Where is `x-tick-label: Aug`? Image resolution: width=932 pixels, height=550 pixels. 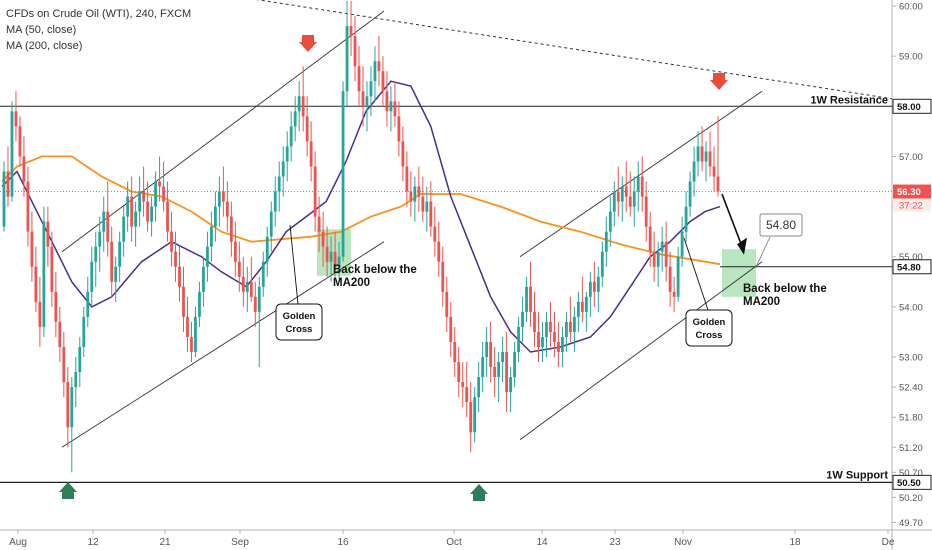 x-tick-label: Aug is located at coordinates (18, 542).